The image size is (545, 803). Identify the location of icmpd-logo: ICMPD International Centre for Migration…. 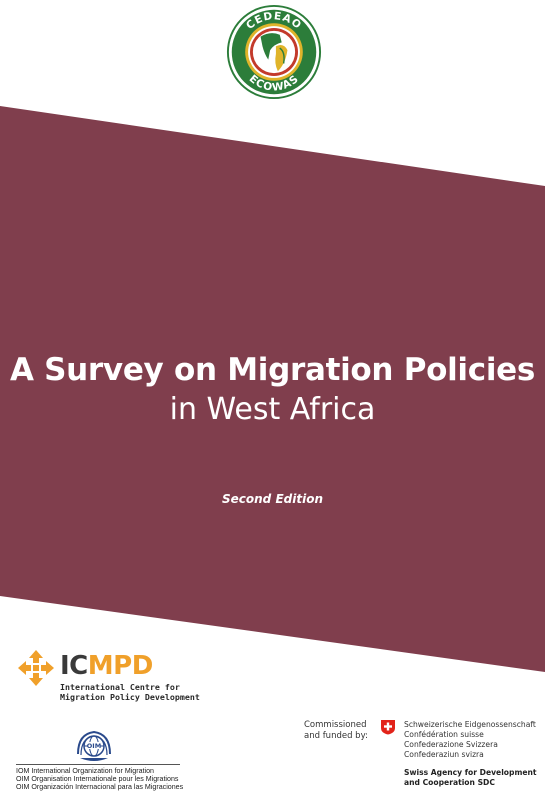
(116, 677).